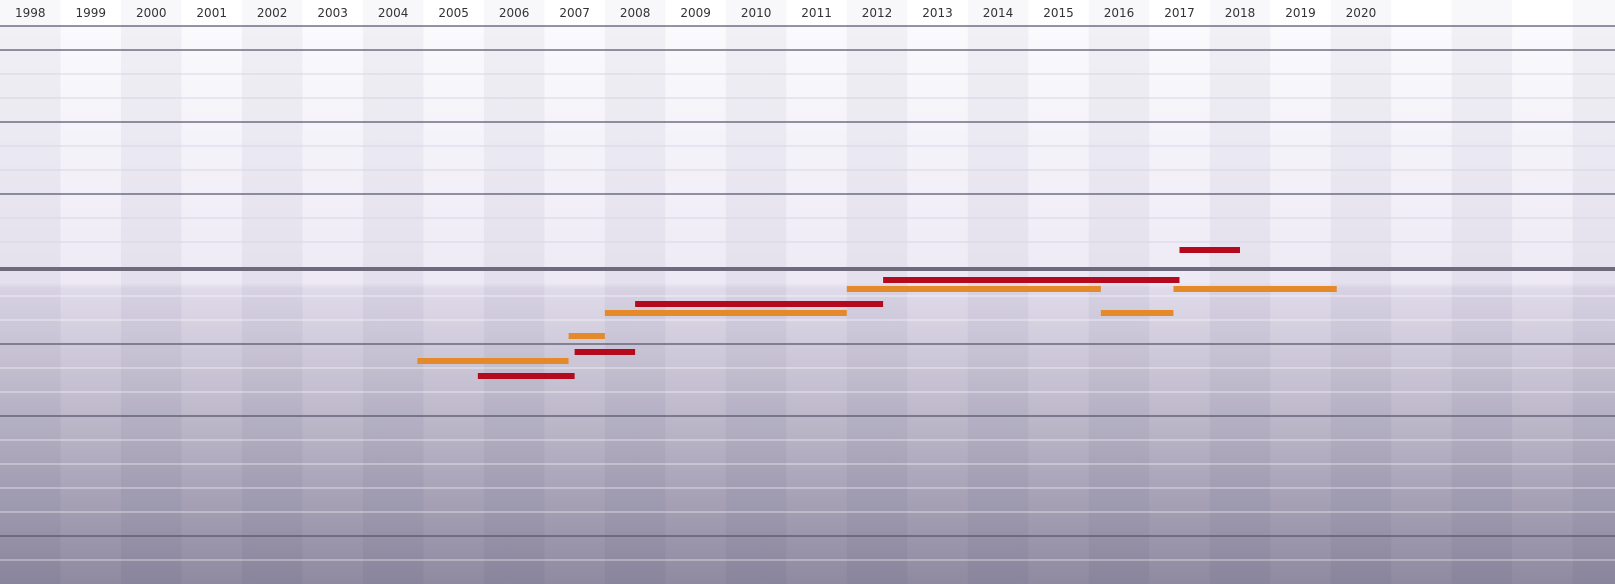  What do you see at coordinates (514, 13) in the screenshot?
I see `year-label: 2006` at bounding box center [514, 13].